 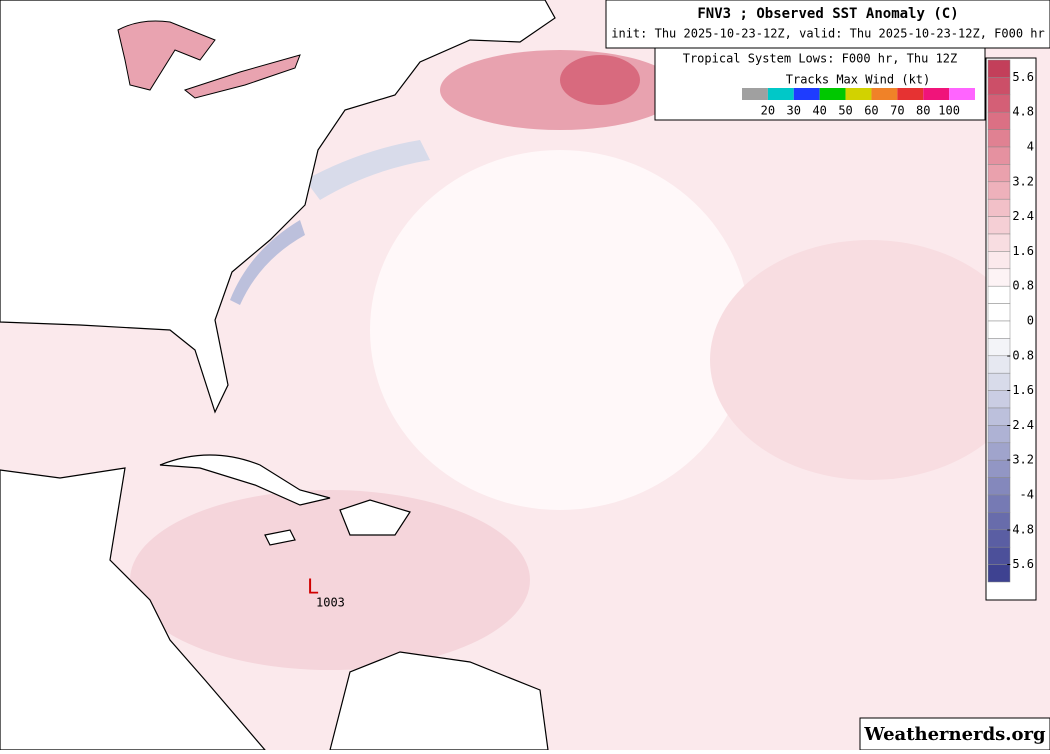 What do you see at coordinates (375, 517) in the screenshot?
I see `hispaniola` at bounding box center [375, 517].